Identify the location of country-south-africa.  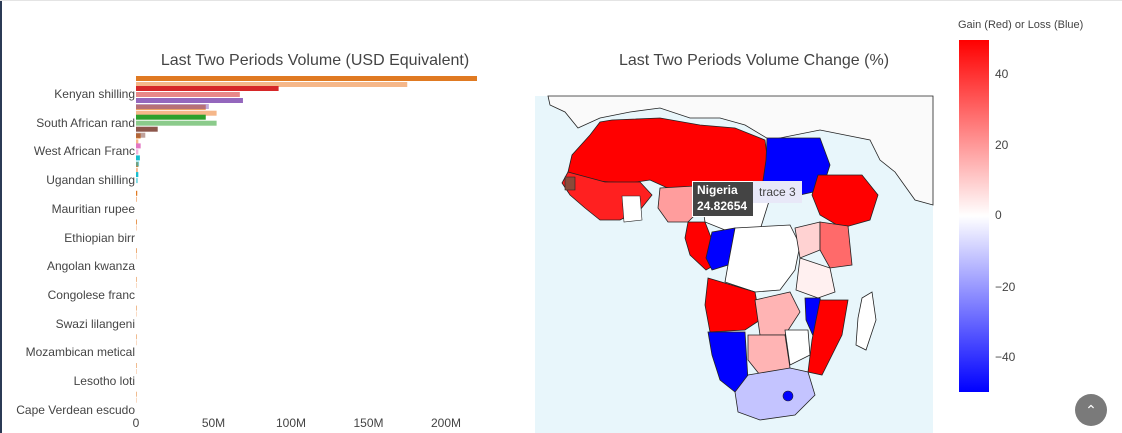
(775, 394).